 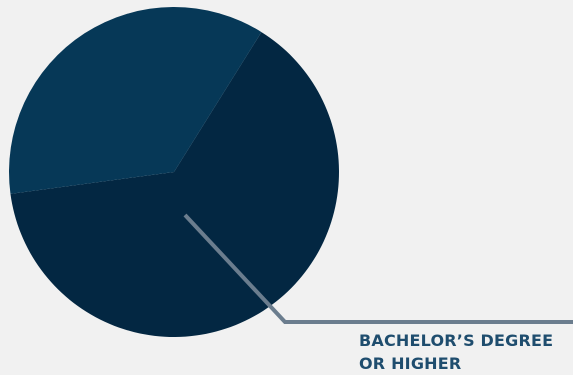 I want to click on callout-label-line-1: BACHELOR’S DEGREE, so click(x=456, y=340).